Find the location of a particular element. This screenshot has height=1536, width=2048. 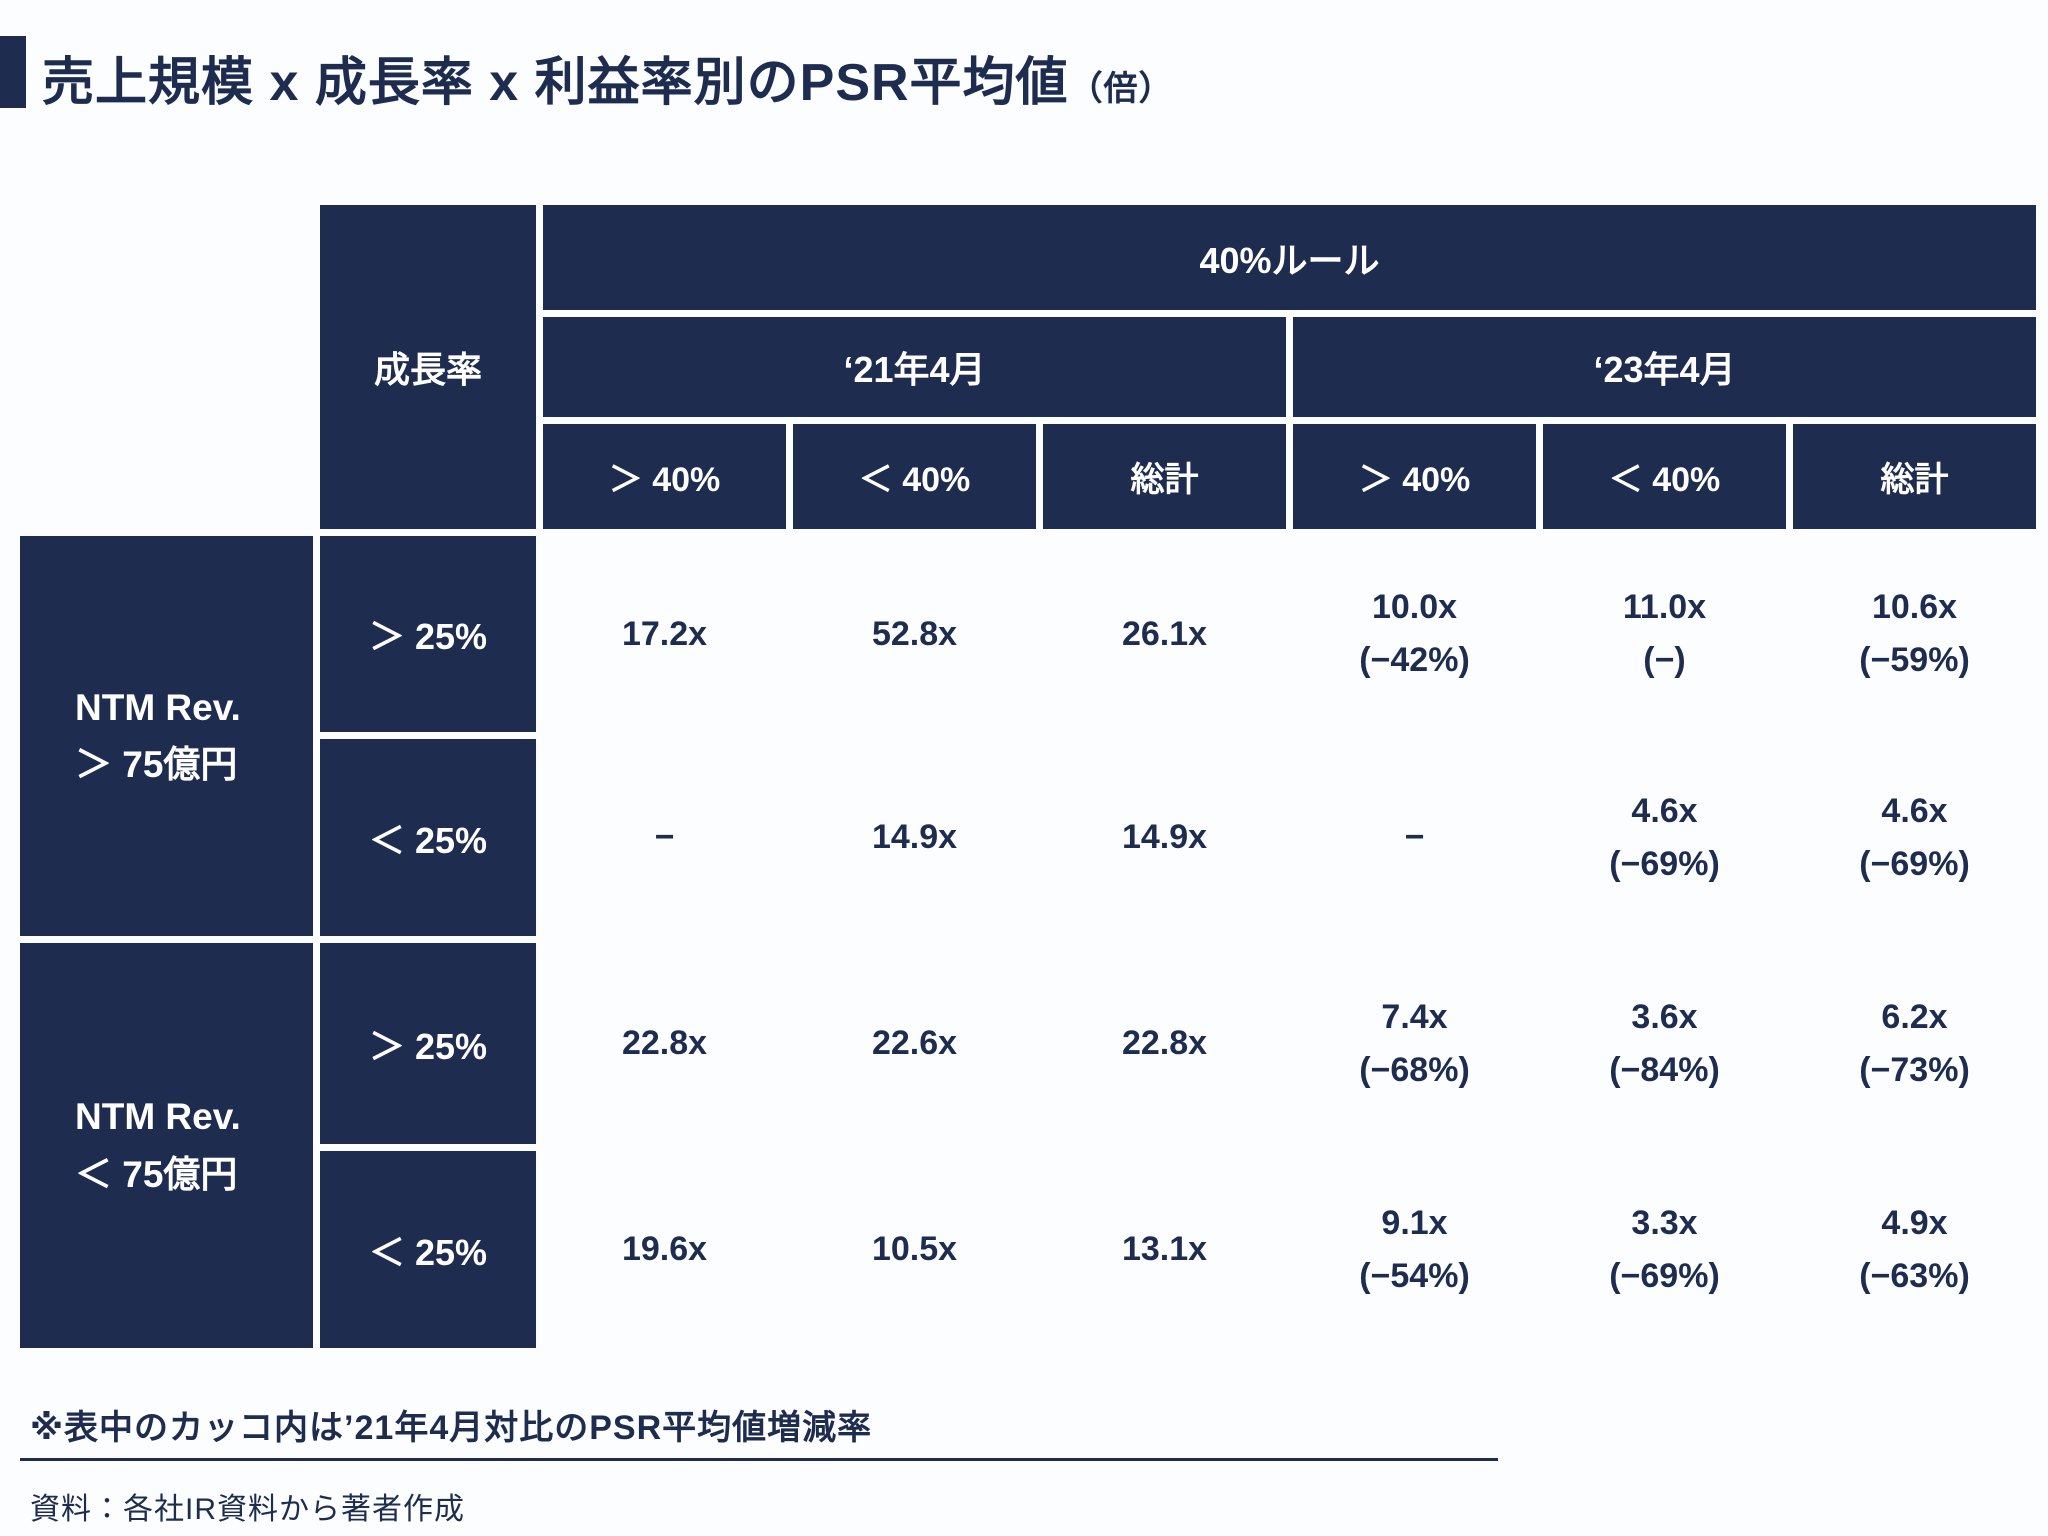

psr-cell: 3.3x (−69%) is located at coordinates (1664, 1249).